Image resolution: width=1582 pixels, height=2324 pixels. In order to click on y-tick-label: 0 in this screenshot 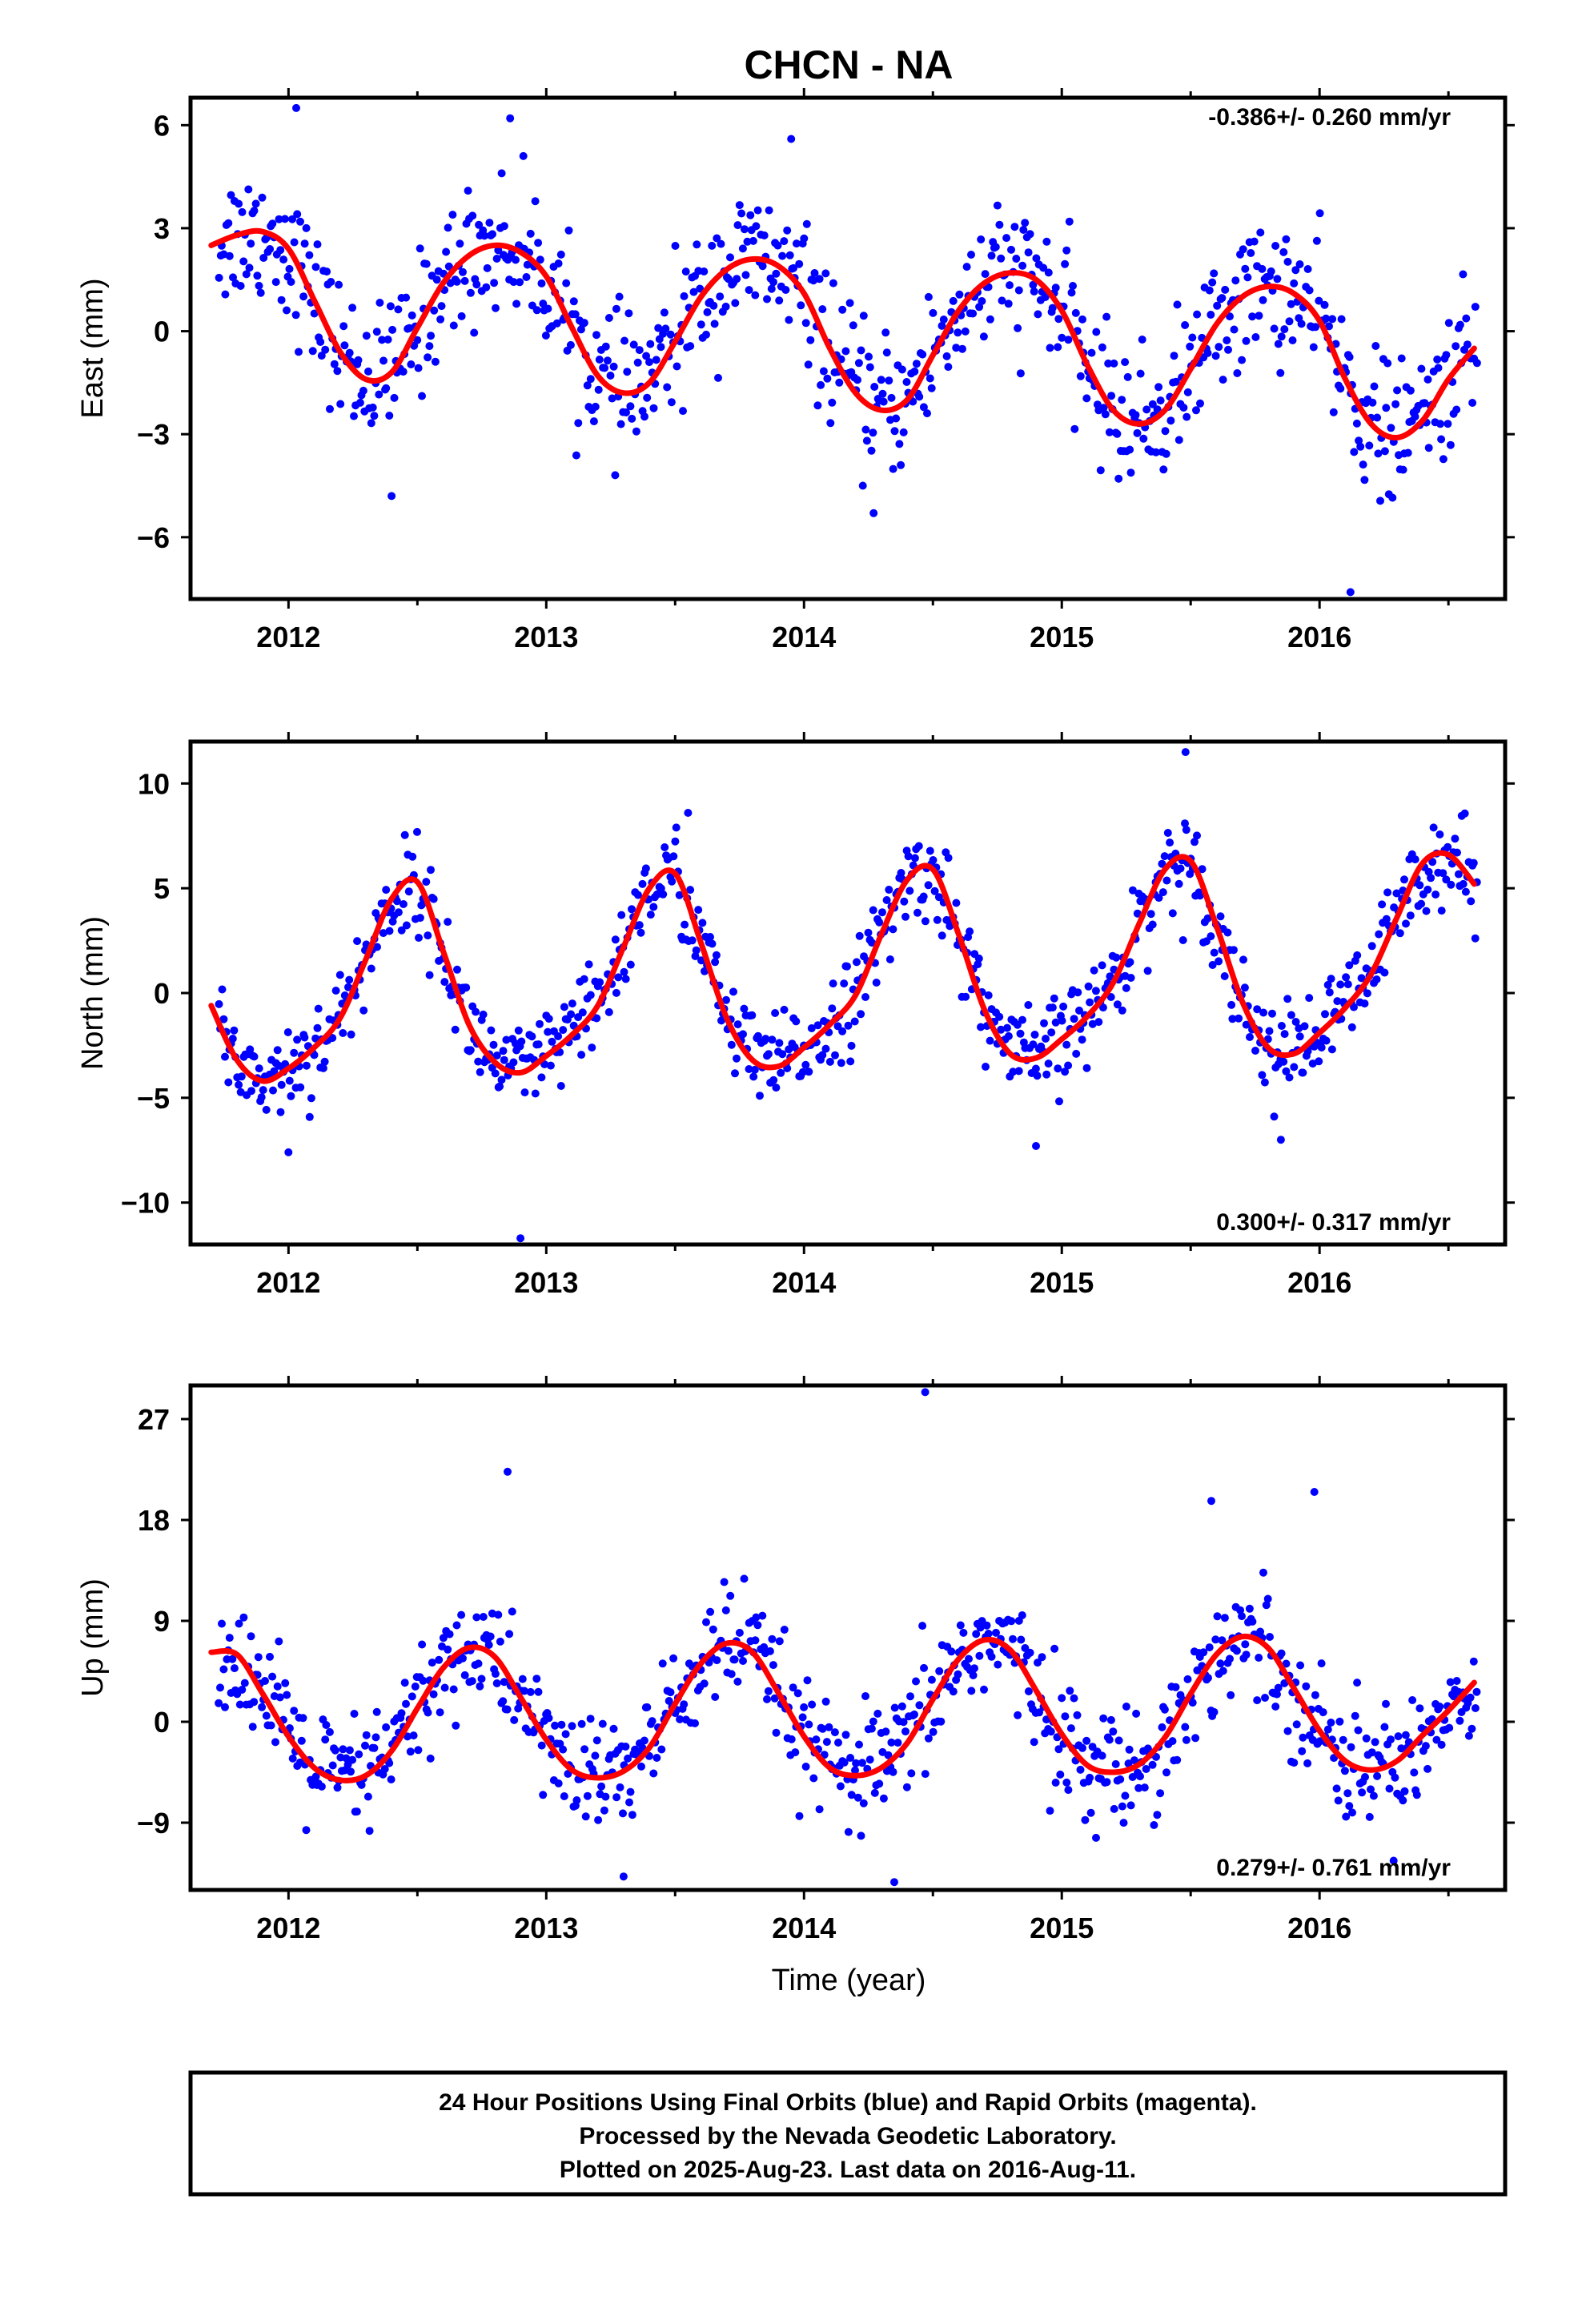, I will do `click(162, 993)`.